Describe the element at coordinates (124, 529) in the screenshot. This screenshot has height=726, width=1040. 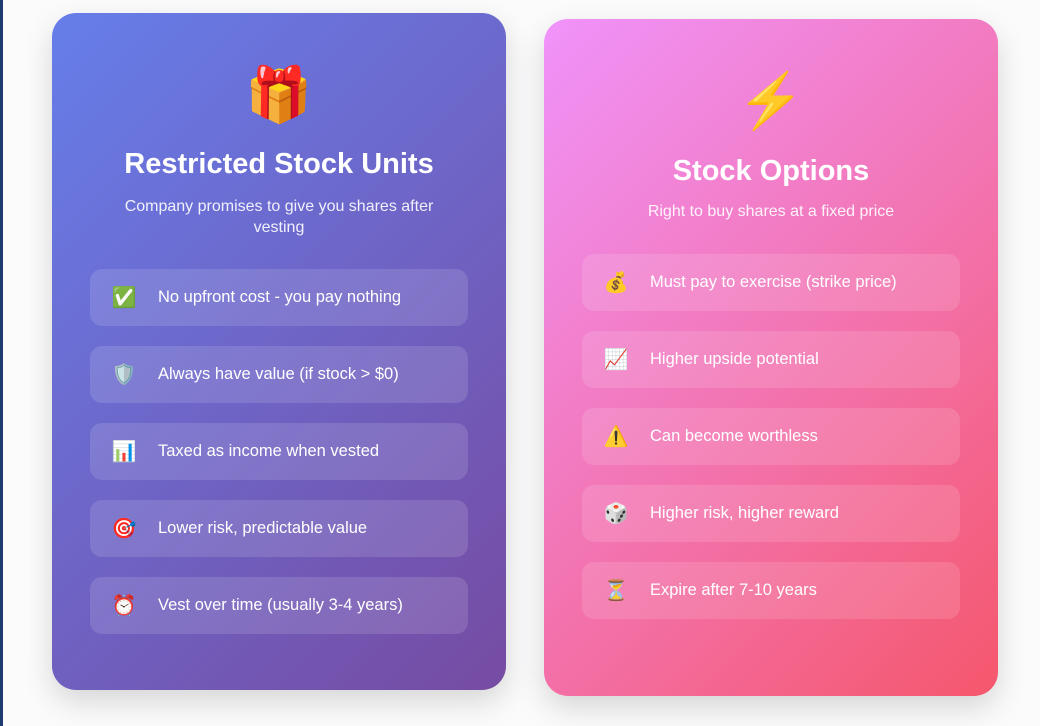
I see `target-icon: 🎯` at that location.